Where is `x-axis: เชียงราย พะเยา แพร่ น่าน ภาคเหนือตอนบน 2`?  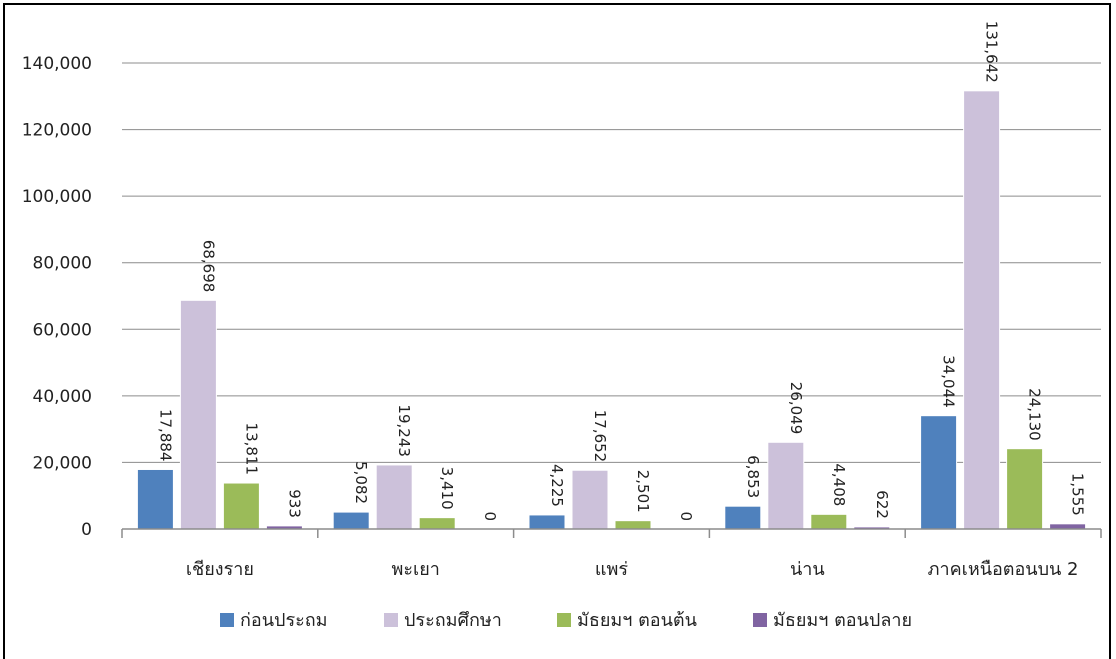 x-axis: เชียงราย พะเยา แพร่ น่าน ภาคเหนือตอนบน 2 is located at coordinates (611, 554).